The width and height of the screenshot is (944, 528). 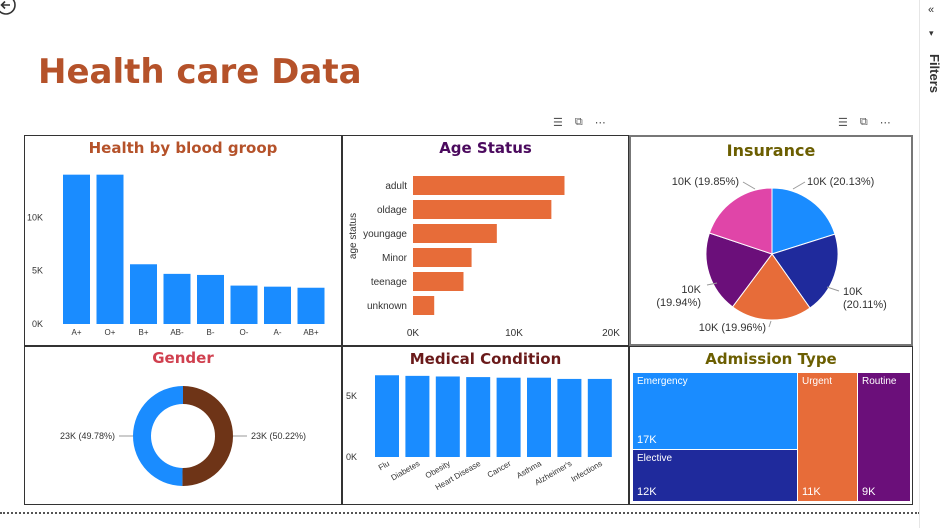 I want to click on data-label: (20.11%), so click(x=865, y=305).